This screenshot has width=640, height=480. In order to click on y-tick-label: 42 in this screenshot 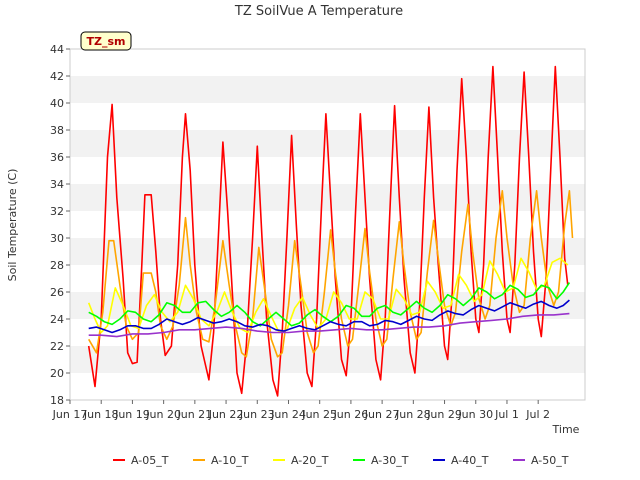, I will do `click(57, 76)`.